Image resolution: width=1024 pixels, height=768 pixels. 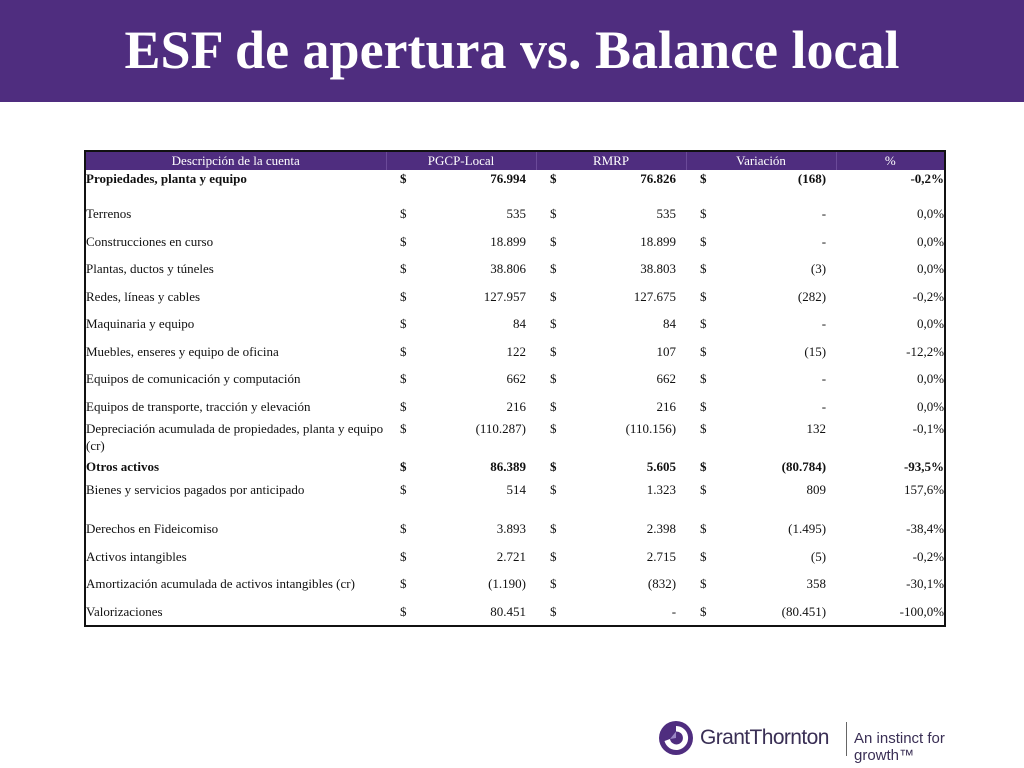 I want to click on cell-description: Maquinaria y equipo, so click(x=140, y=323).